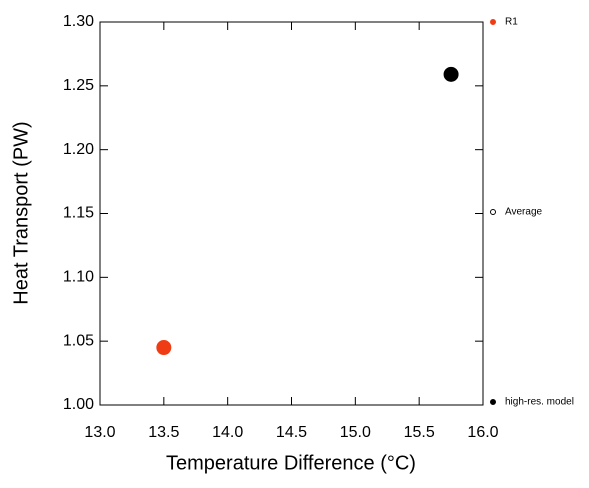 The image size is (589, 488). What do you see at coordinates (78, 404) in the screenshot?
I see `y-tick-label: 1.00` at bounding box center [78, 404].